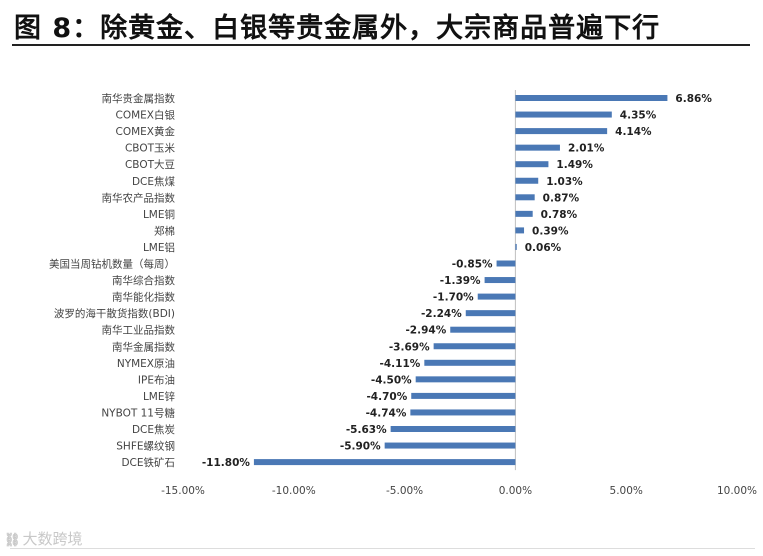 The image size is (763, 556). I want to click on value-label: -4.11%, so click(400, 364).